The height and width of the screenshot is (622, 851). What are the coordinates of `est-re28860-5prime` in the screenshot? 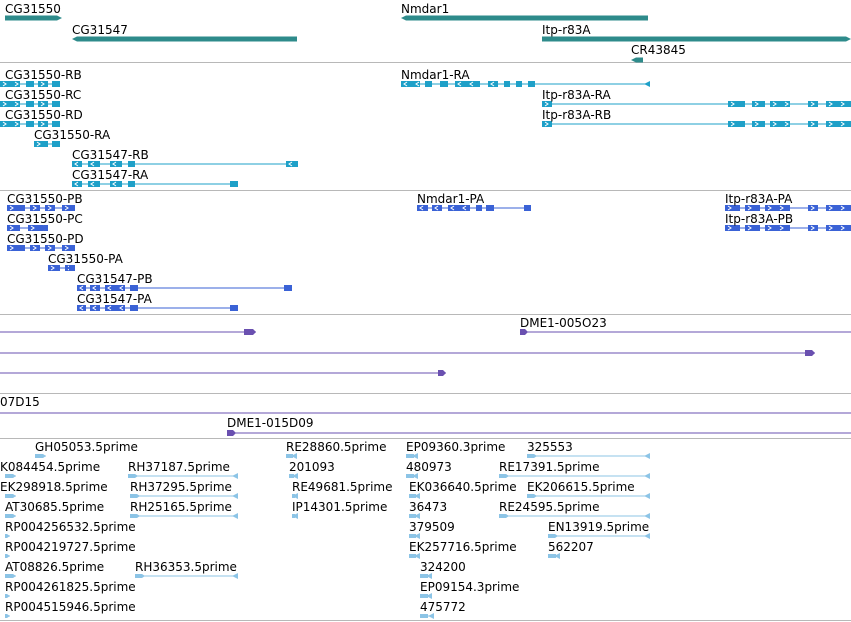 It's located at (291, 456).